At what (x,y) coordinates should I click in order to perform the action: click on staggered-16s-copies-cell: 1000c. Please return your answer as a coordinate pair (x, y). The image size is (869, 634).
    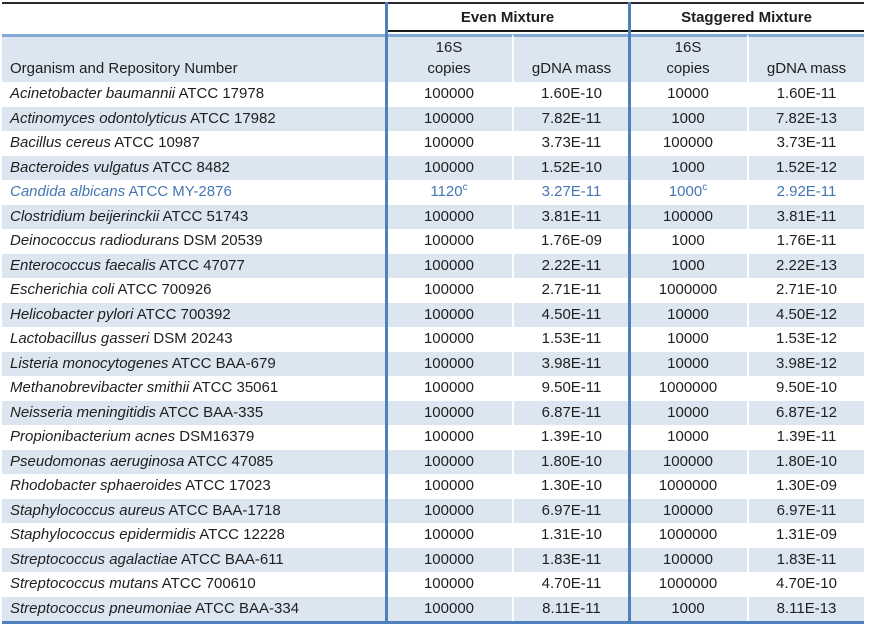
    Looking at the image, I should click on (688, 191).